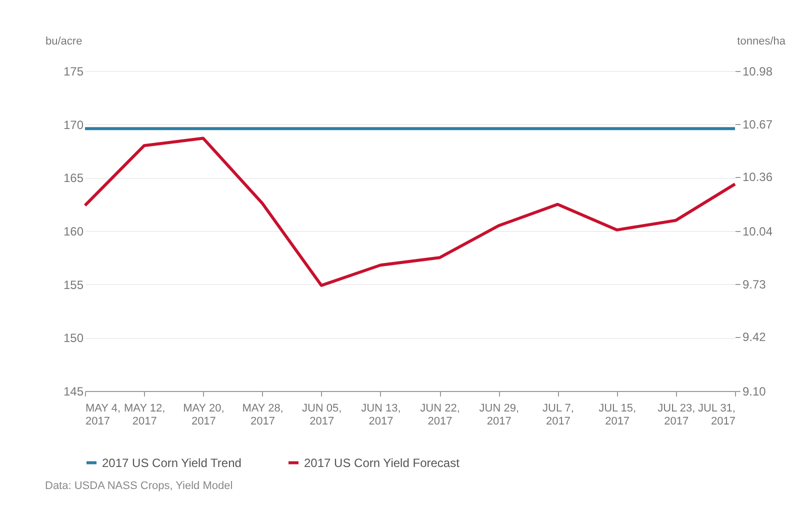 The image size is (796, 510). What do you see at coordinates (754, 391) in the screenshot?
I see `y2-tick-label: 9.10` at bounding box center [754, 391].